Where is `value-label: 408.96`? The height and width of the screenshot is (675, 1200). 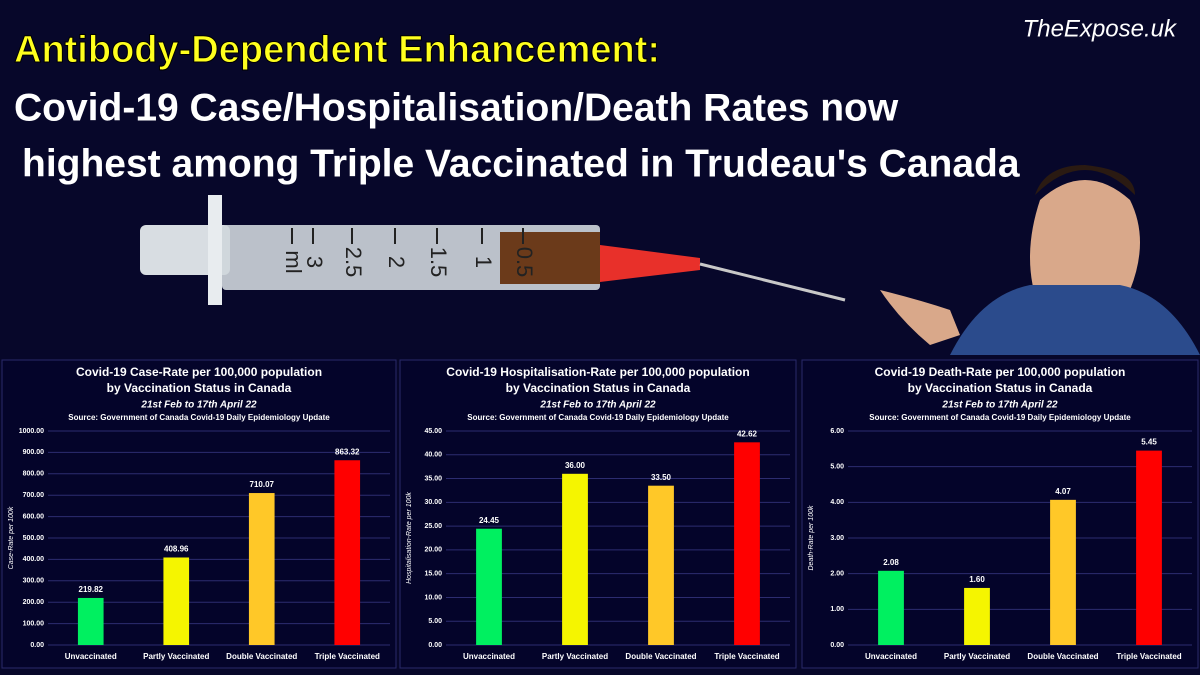
value-label: 408.96 is located at coordinates (176, 549).